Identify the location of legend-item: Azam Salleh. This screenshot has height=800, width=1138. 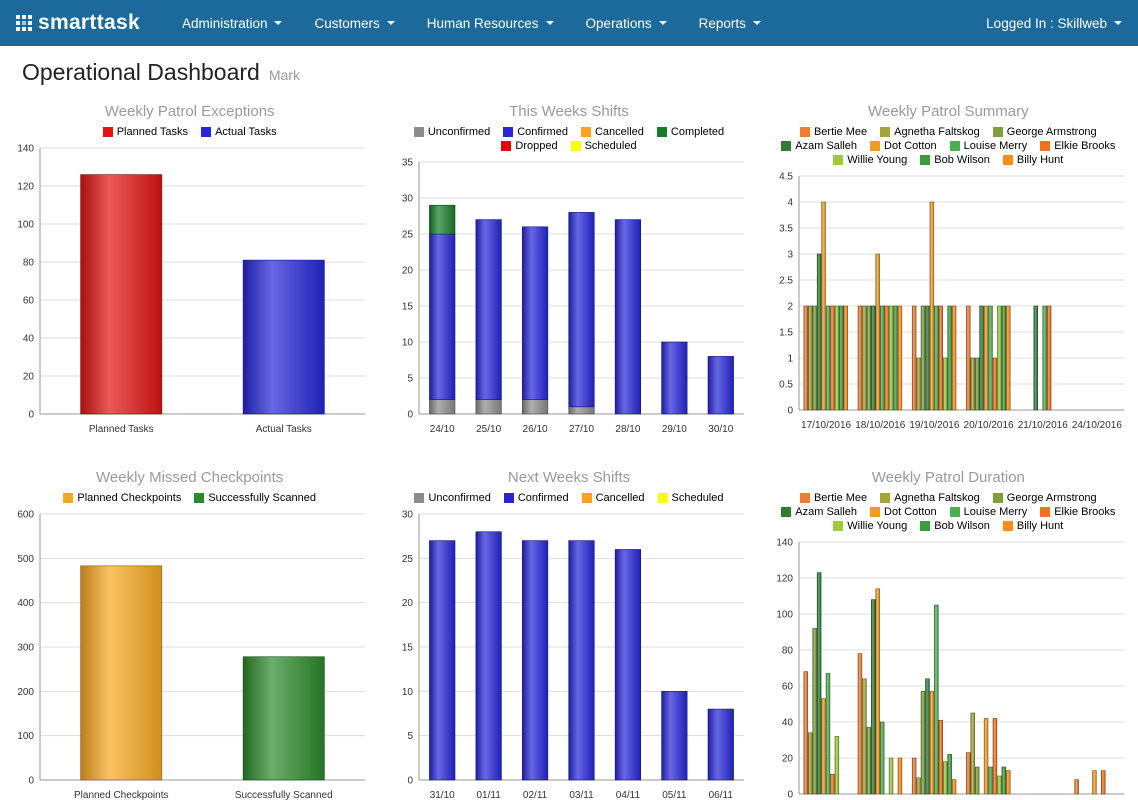
(819, 146).